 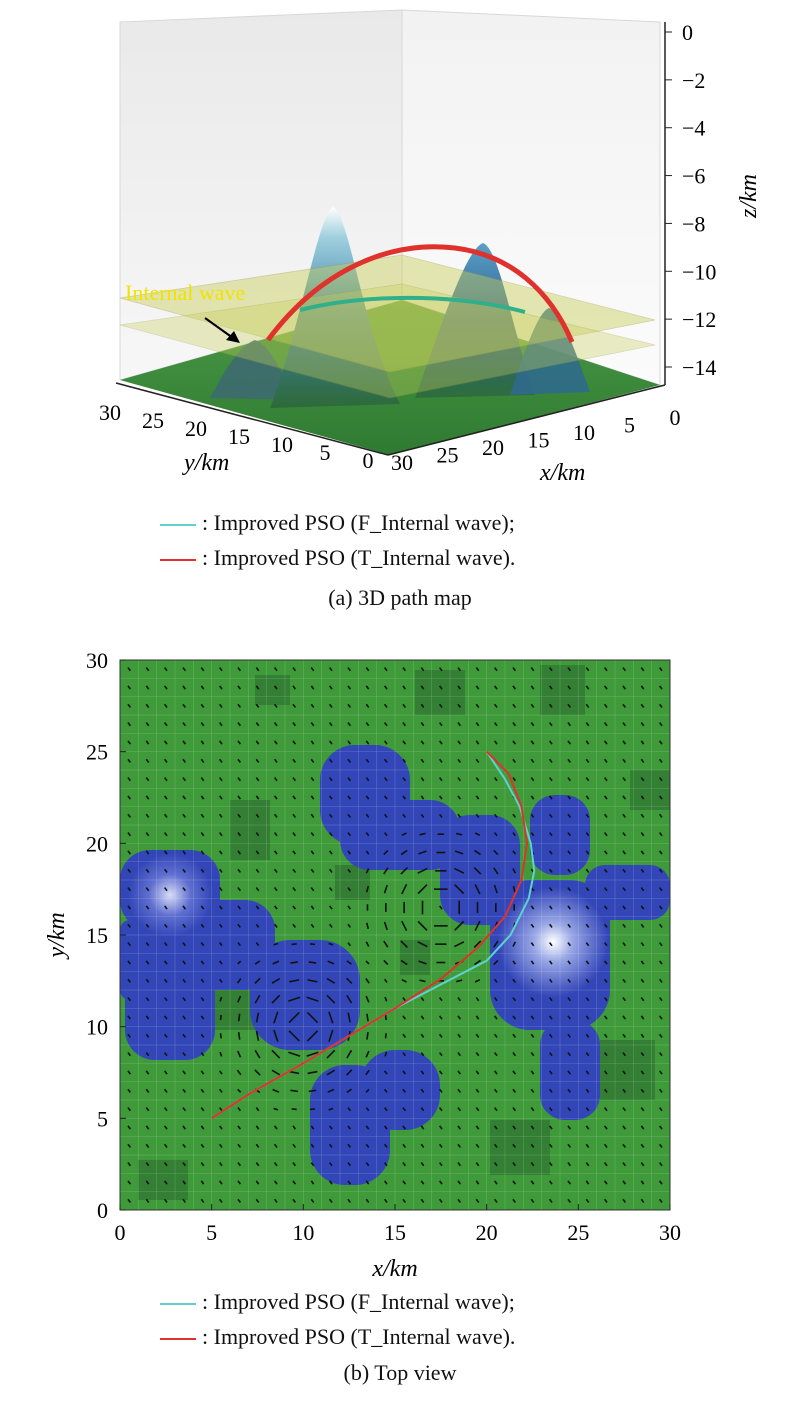 I want to click on y-tick-label: 30, so click(x=97, y=660).